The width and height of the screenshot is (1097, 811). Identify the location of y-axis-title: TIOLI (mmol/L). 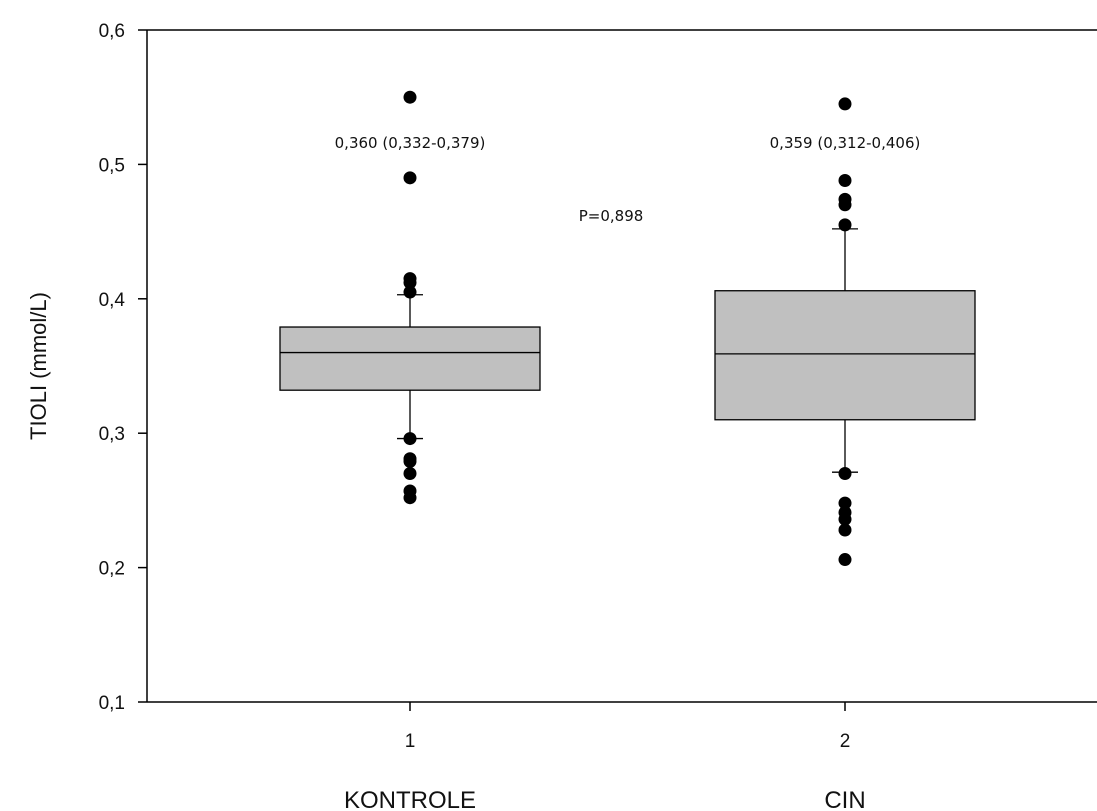
(38, 366).